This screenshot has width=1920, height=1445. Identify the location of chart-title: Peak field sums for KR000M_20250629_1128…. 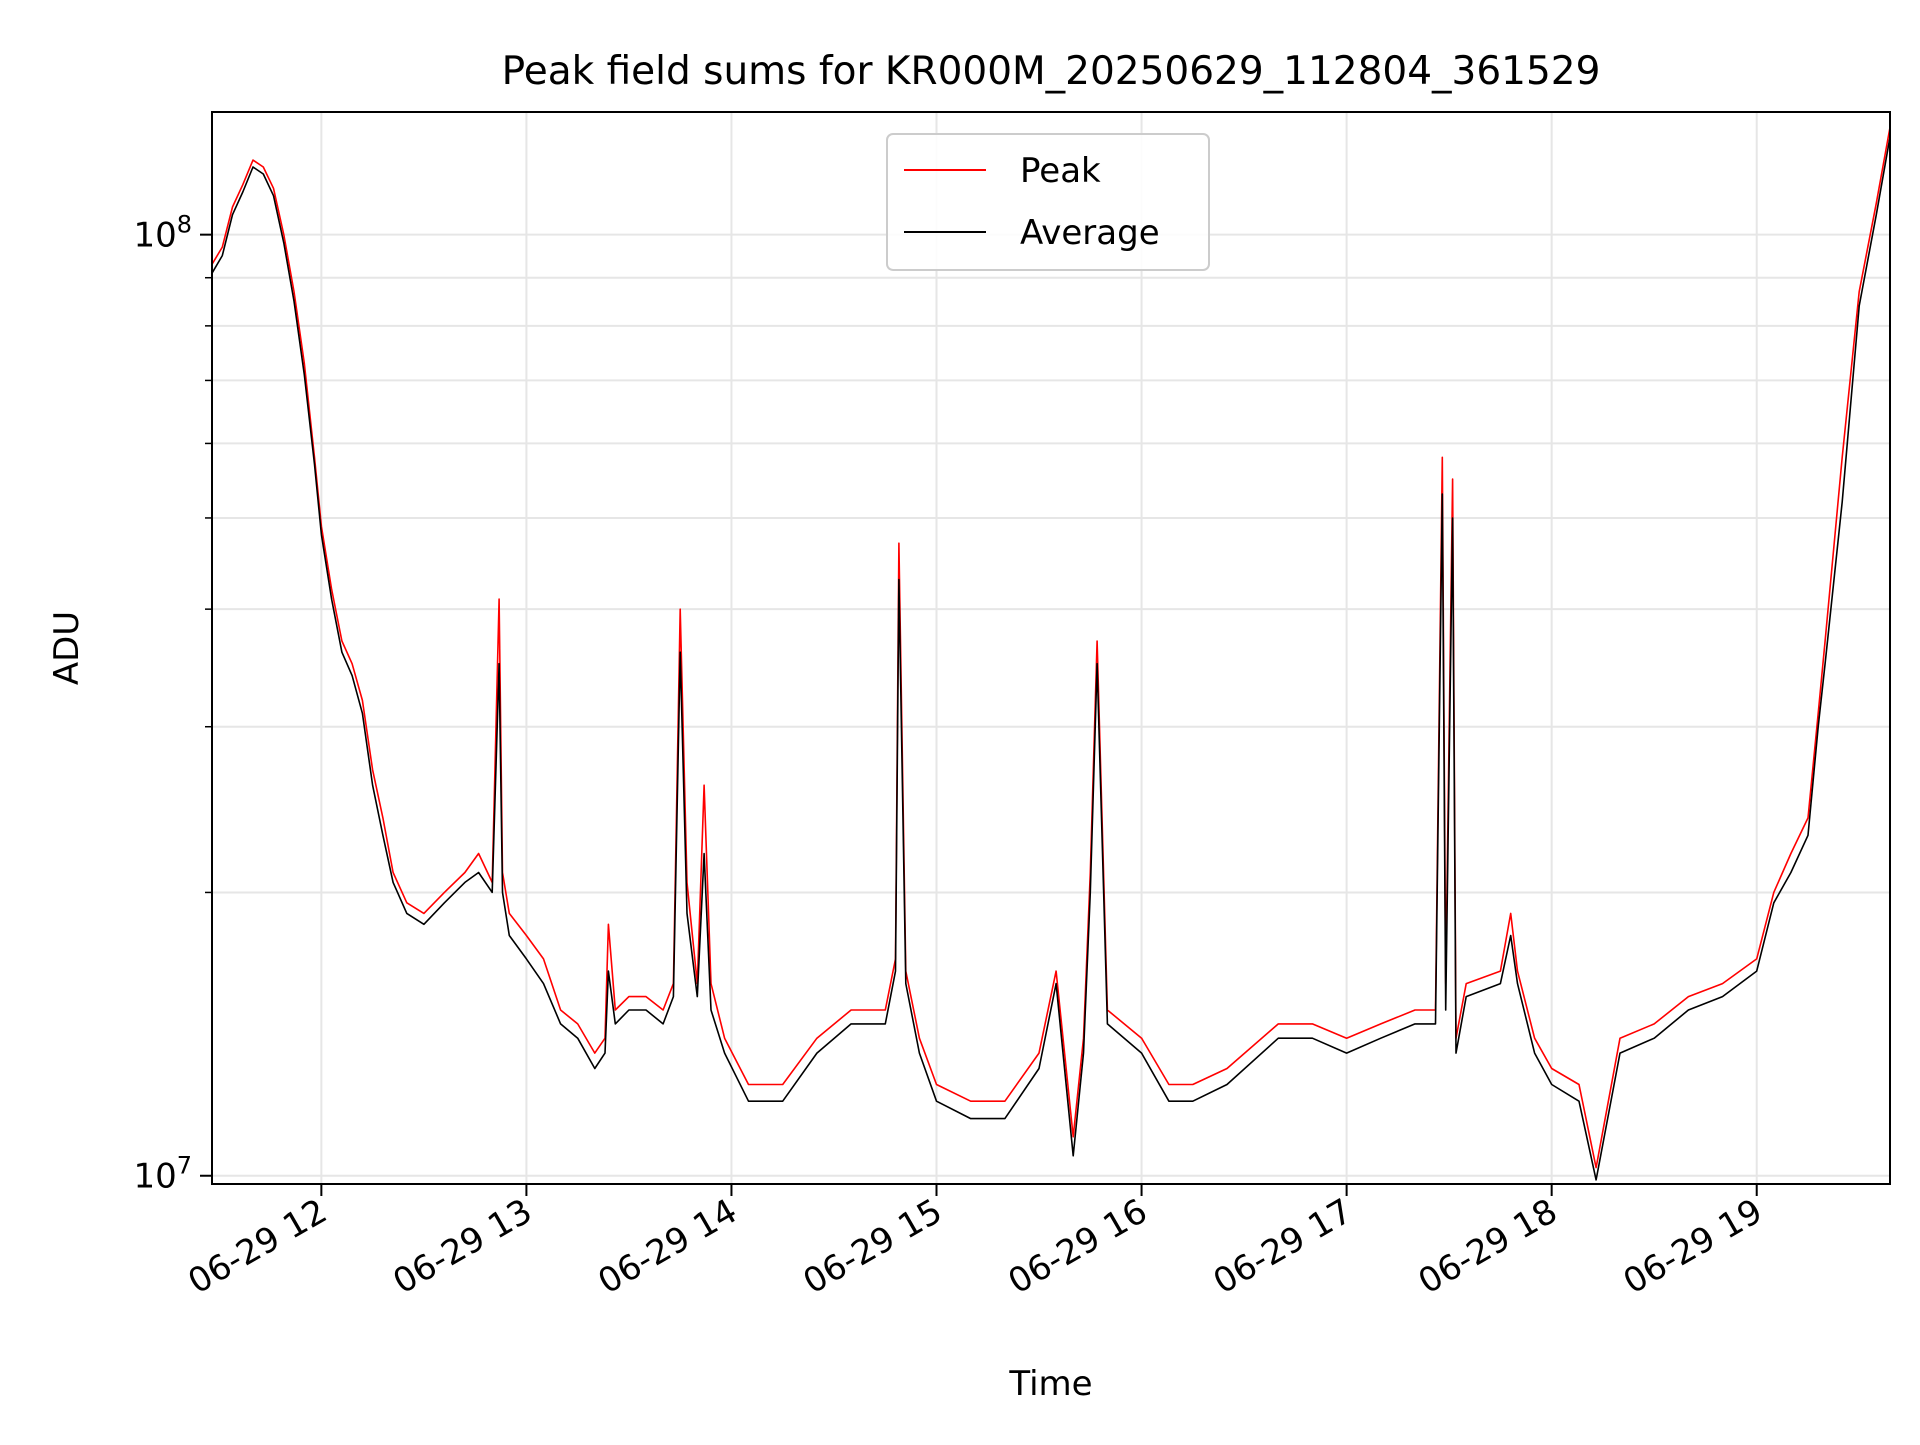
(1051, 71).